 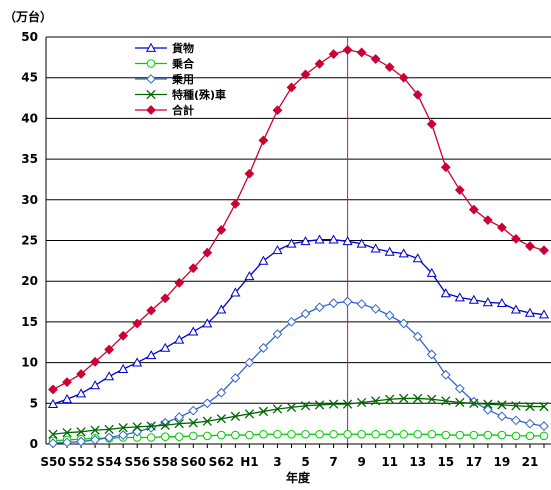 What do you see at coordinates (34, 403) in the screenshot?
I see `y-tick-label: 5` at bounding box center [34, 403].